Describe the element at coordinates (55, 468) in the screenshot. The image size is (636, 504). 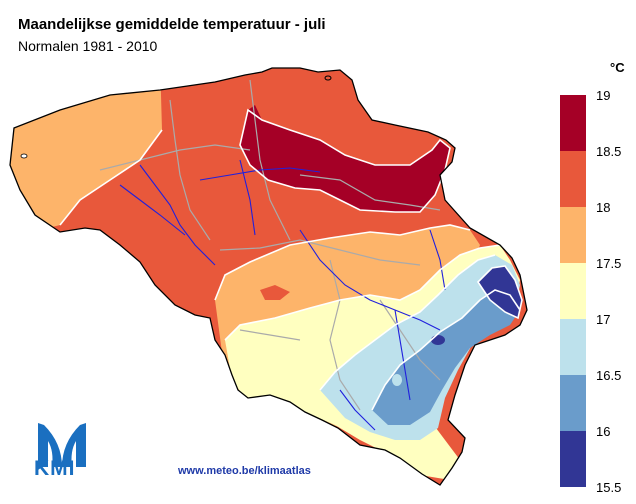
I see `kmi-logo-text: KMI` at that location.